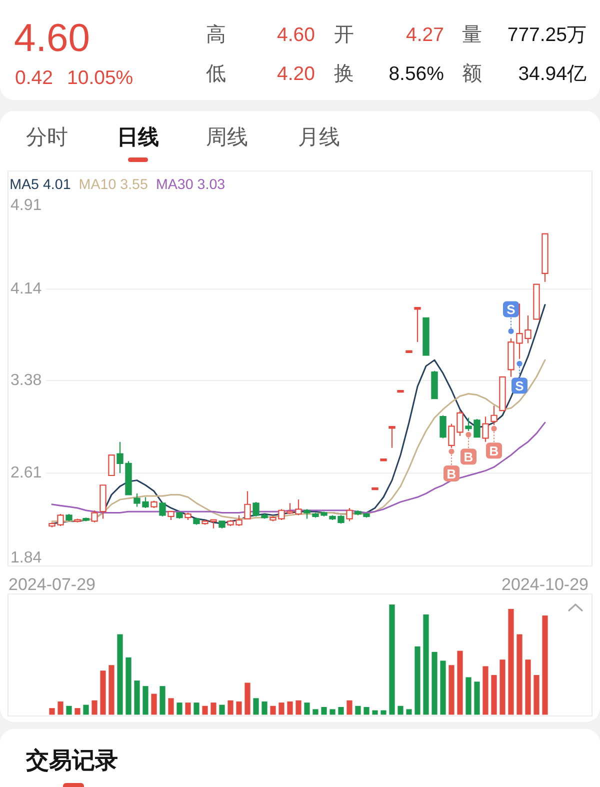 Image resolution: width=600 pixels, height=787 pixels. I want to click on text: 高, so click(216, 34).